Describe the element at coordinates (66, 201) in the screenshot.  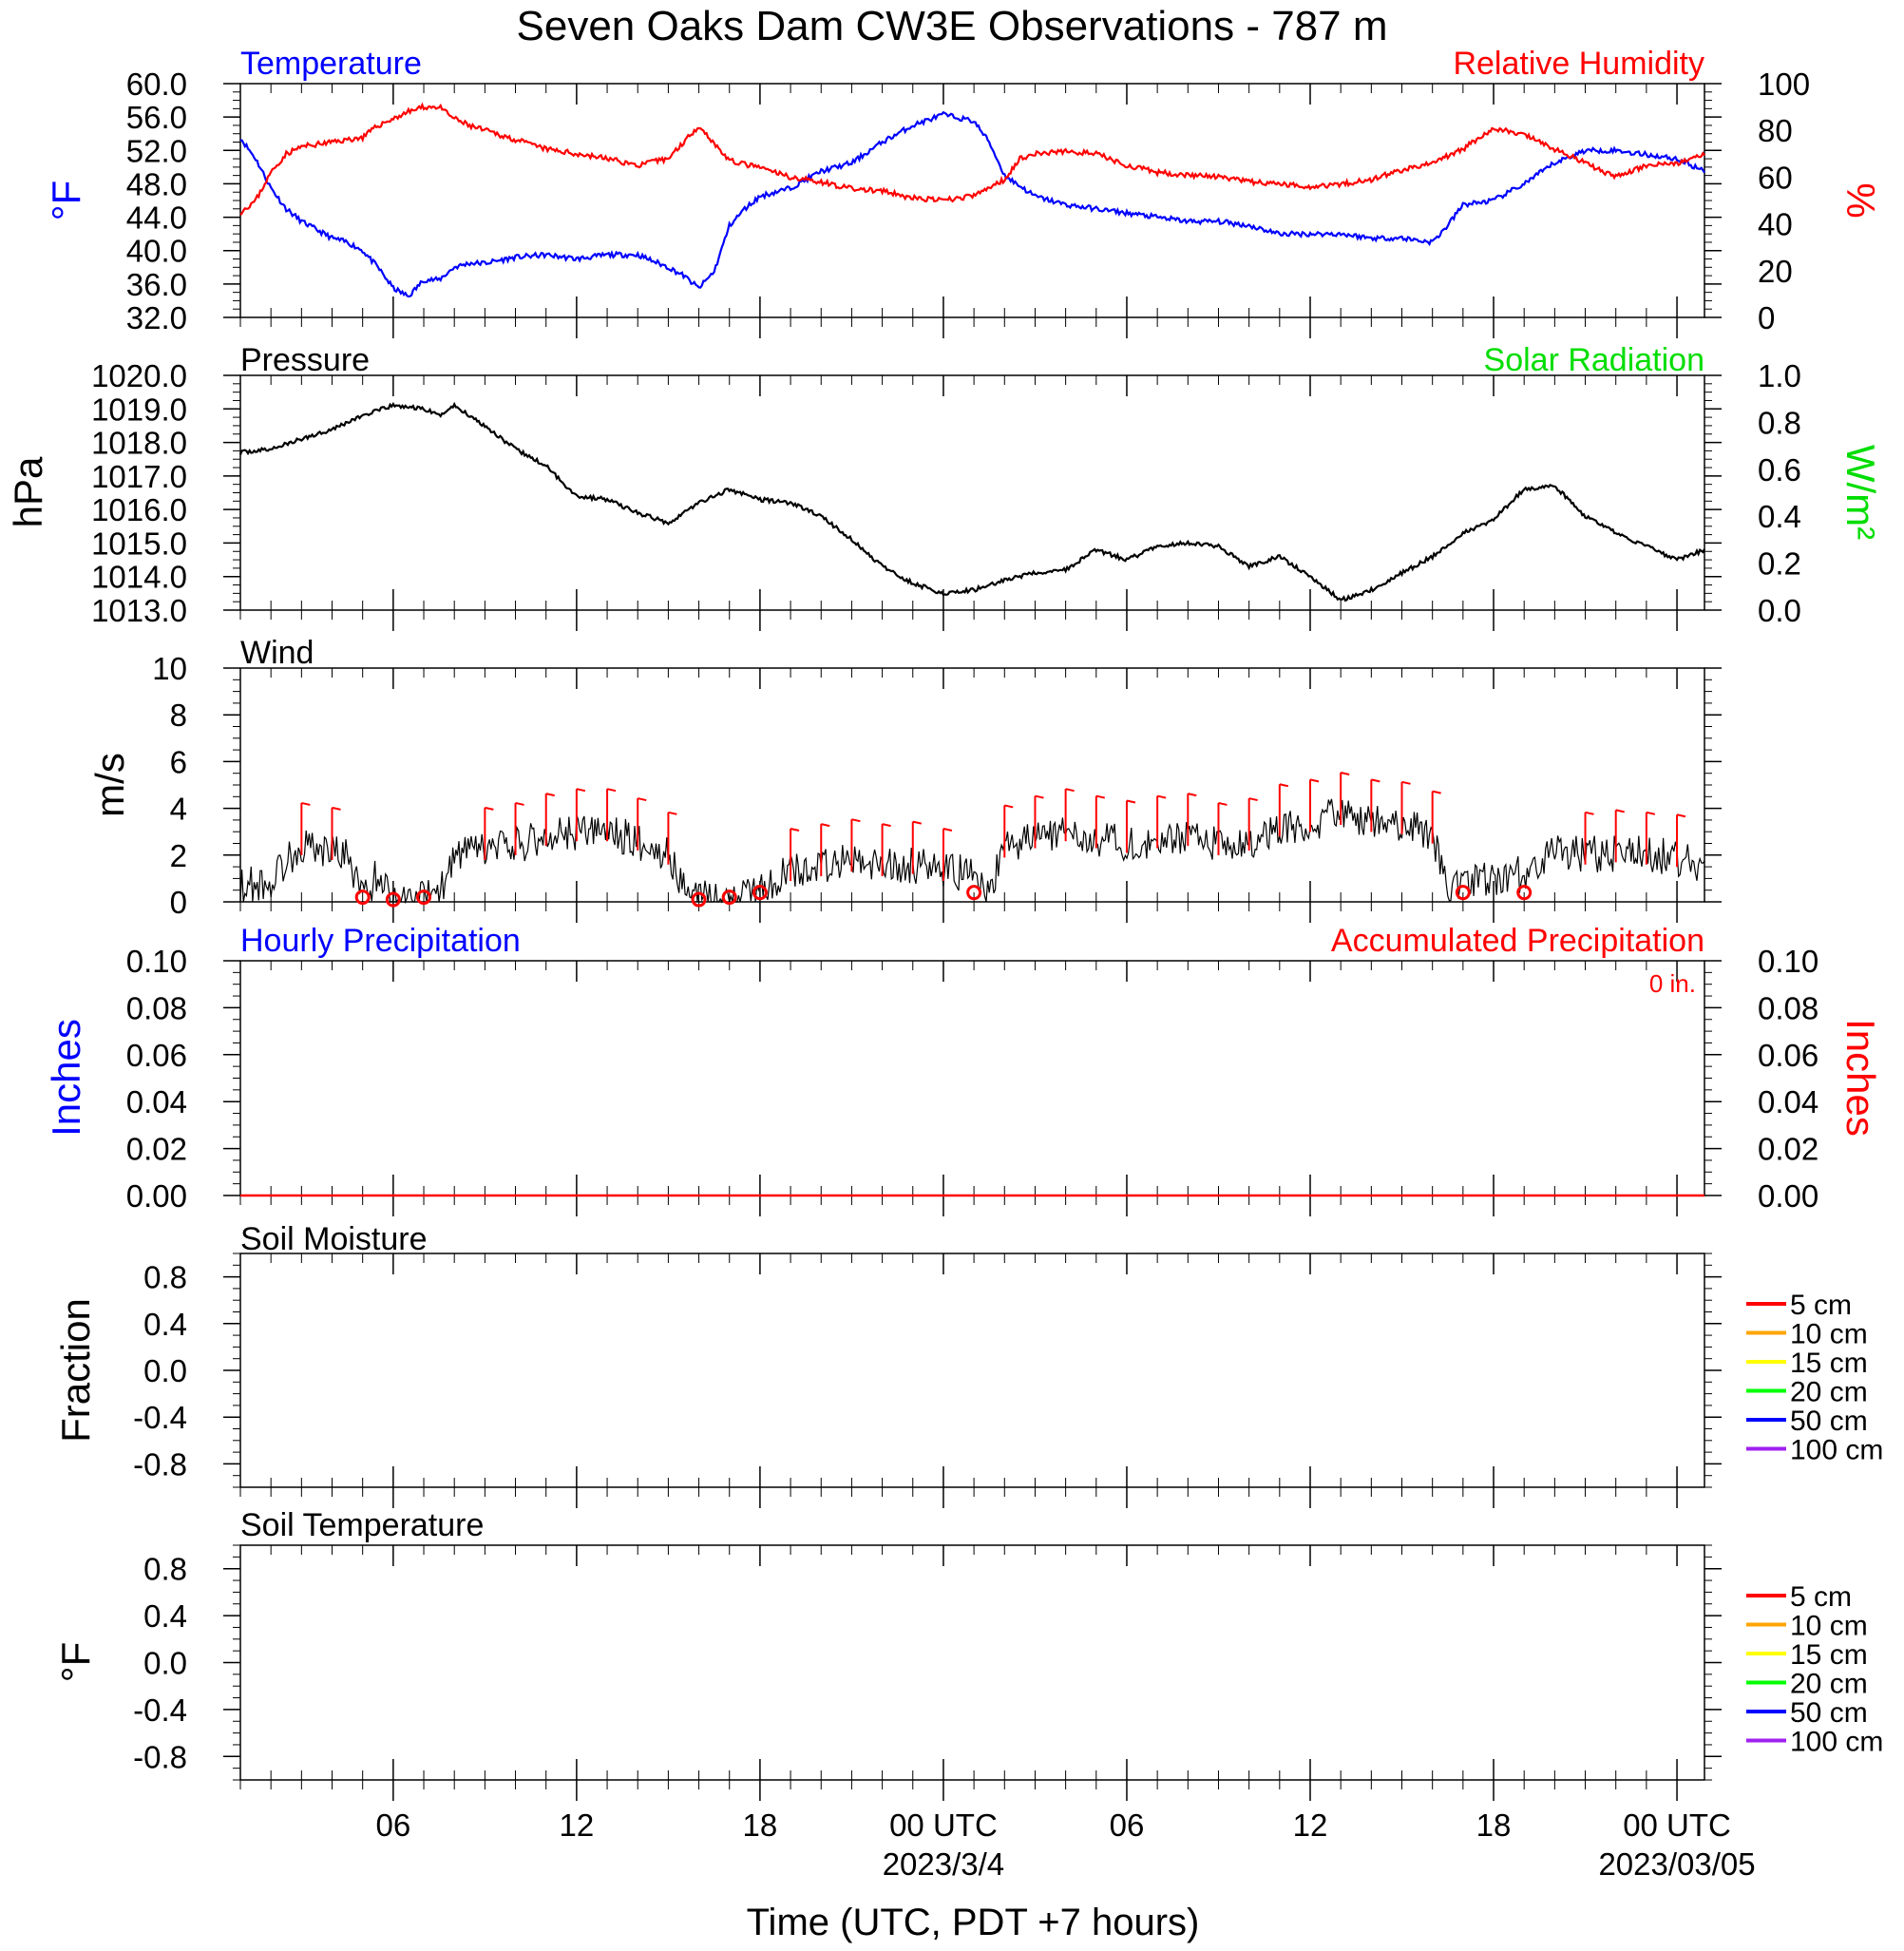
I see `temp-unit-label: °F` at that location.